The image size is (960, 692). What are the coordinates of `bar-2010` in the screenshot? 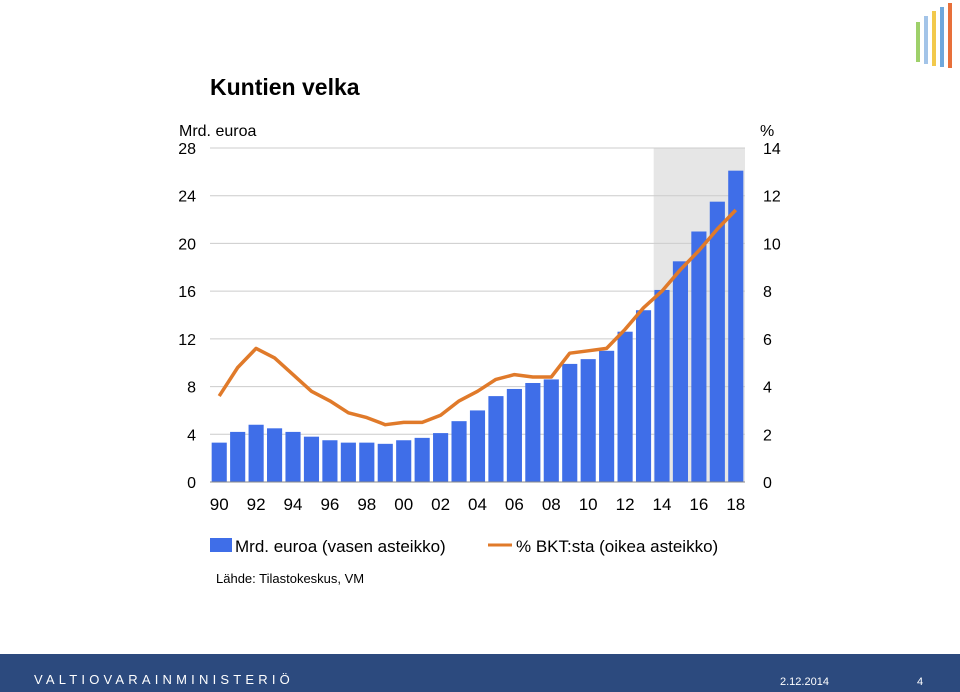 It's located at (588, 420).